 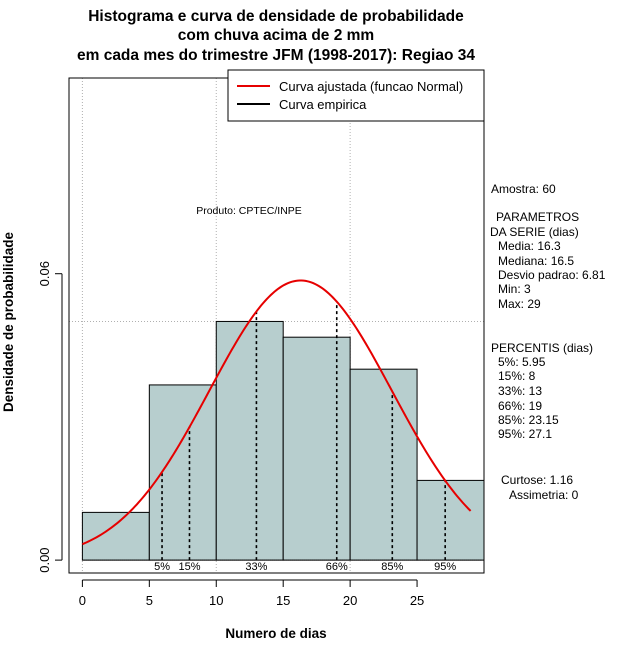 What do you see at coordinates (528, 420) in the screenshot?
I see `percentil-85: 85%: 23.15` at bounding box center [528, 420].